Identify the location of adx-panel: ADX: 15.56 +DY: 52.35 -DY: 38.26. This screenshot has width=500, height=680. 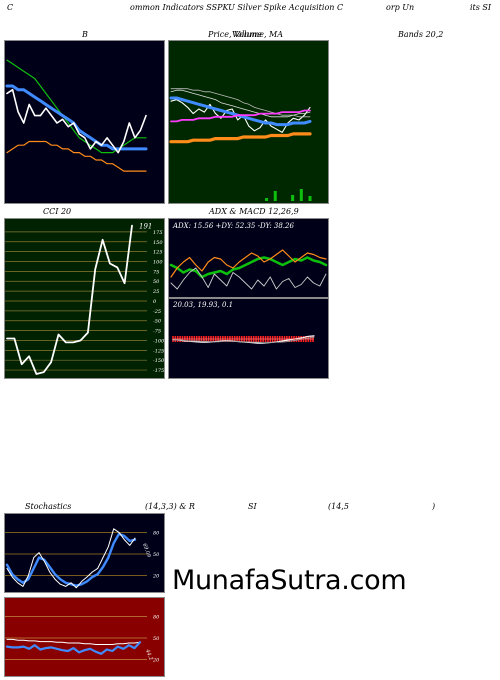
(248, 258).